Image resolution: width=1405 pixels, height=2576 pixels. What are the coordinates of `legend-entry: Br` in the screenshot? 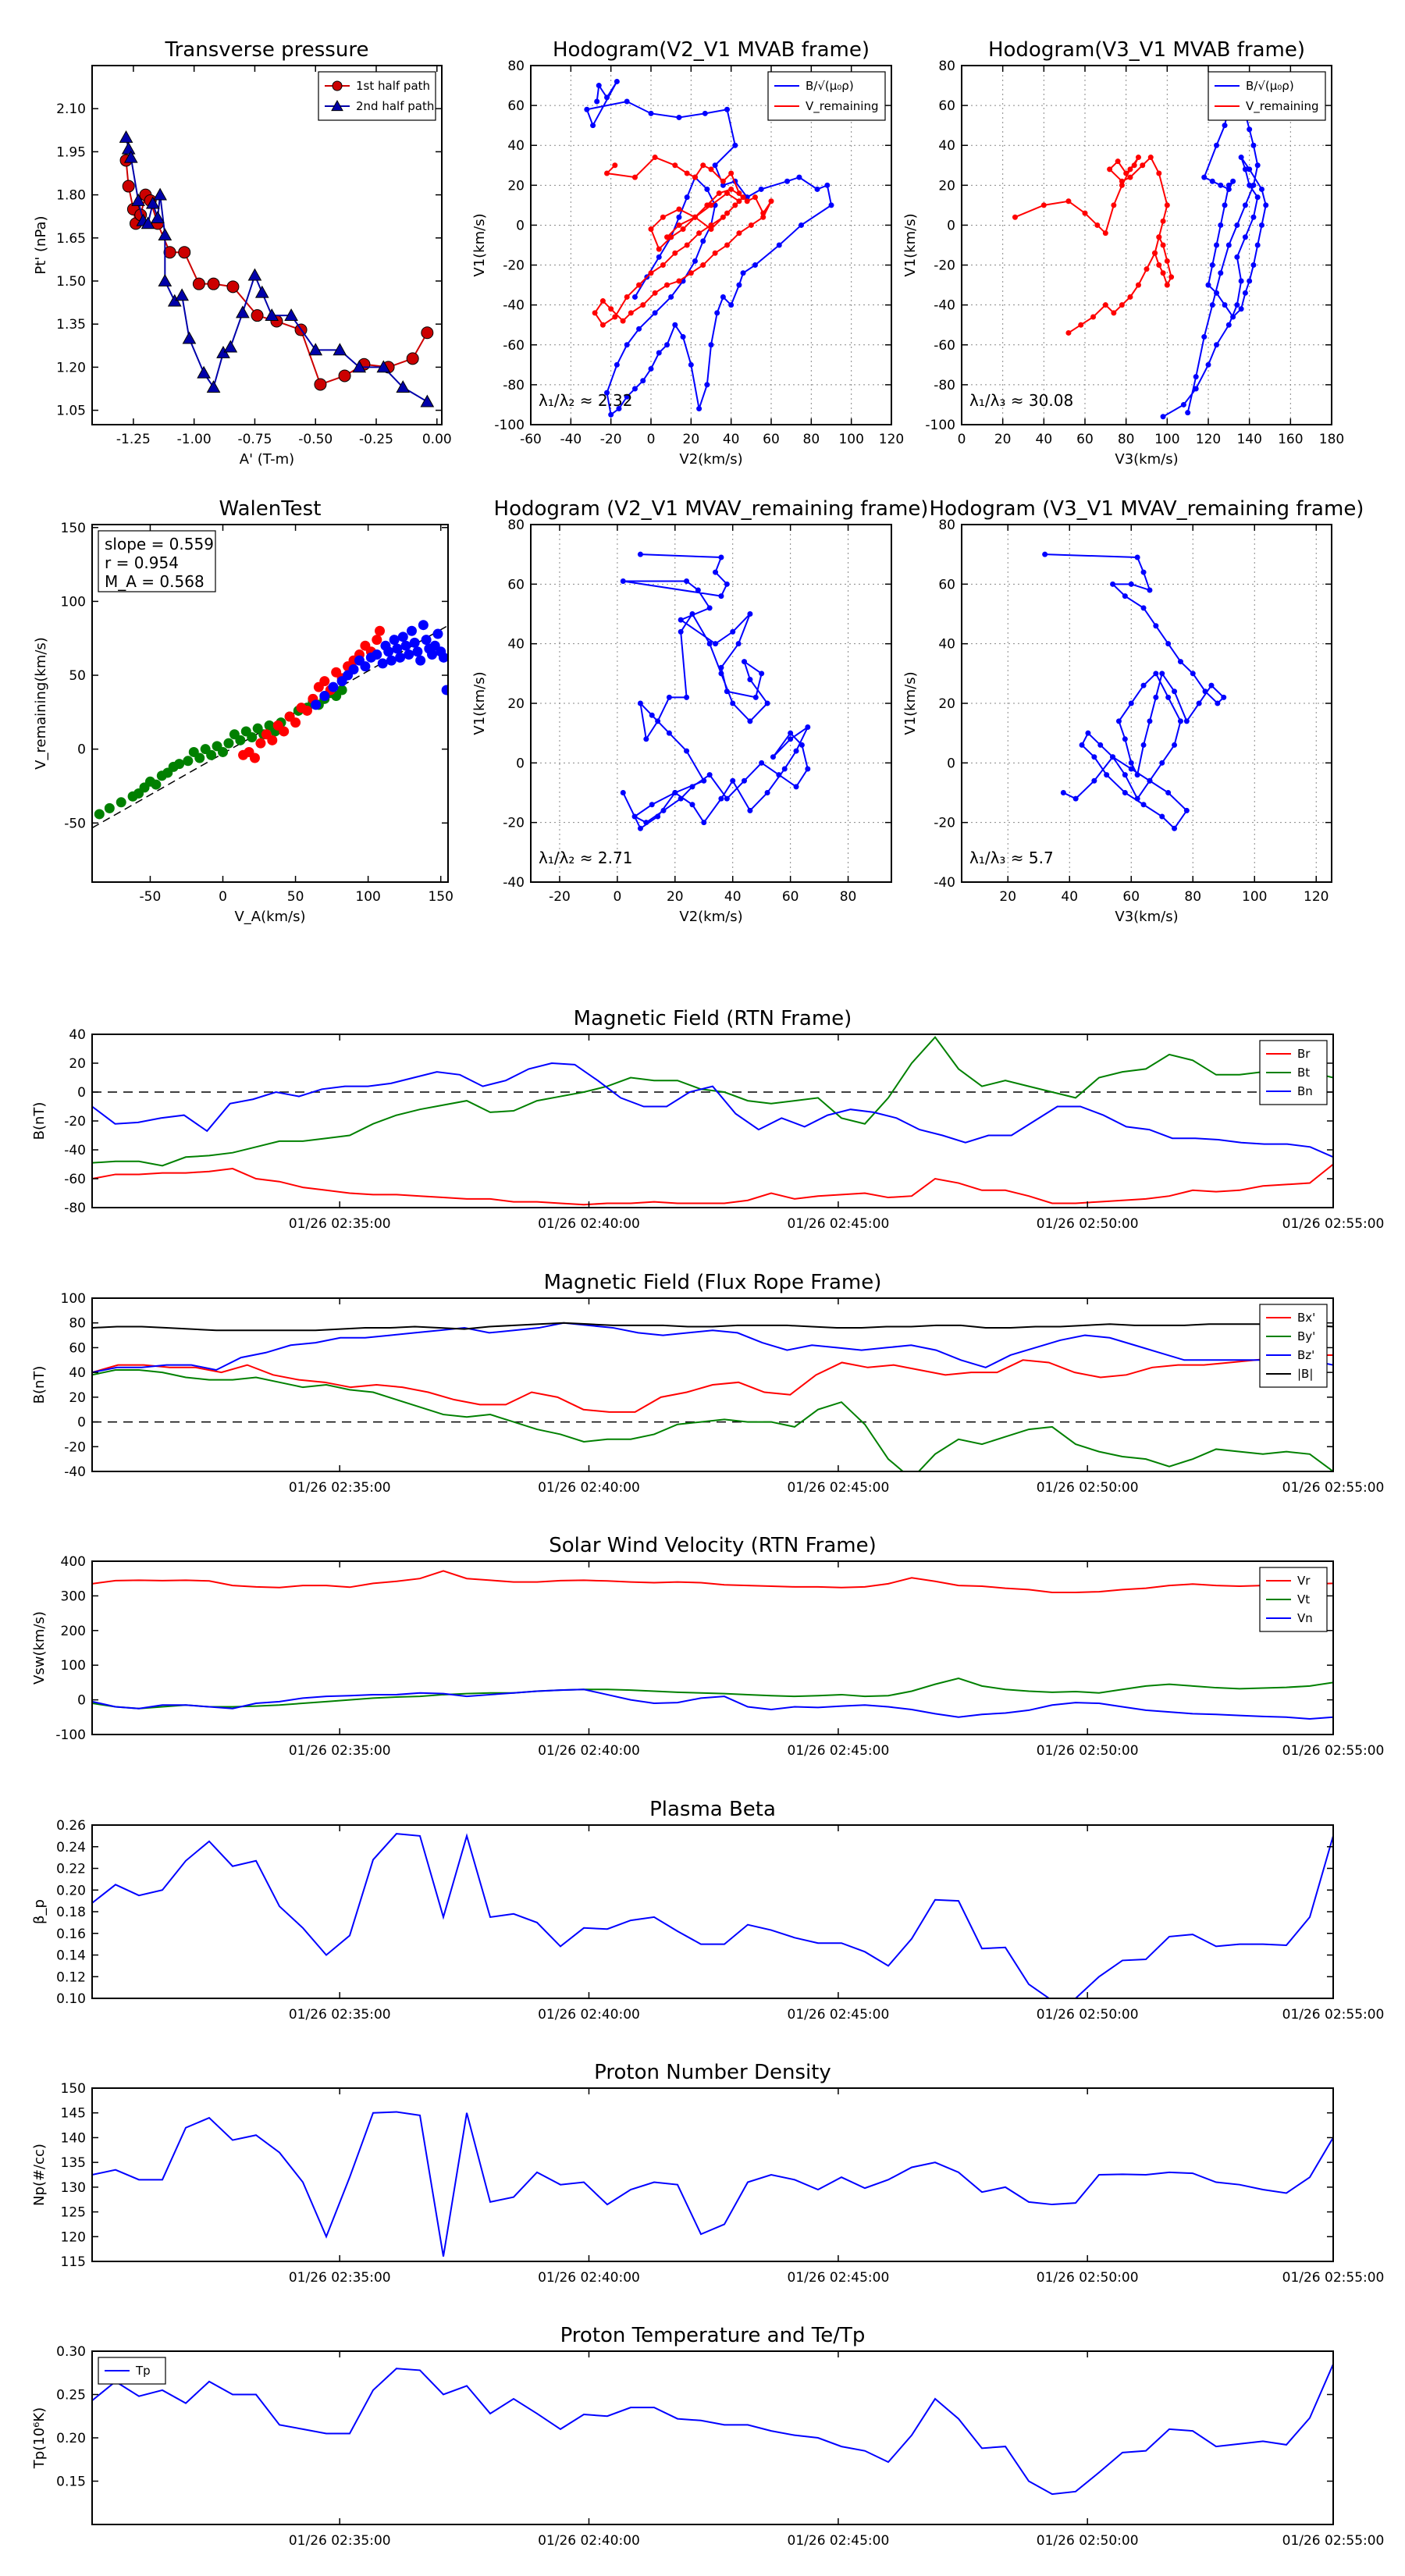 It's located at (1304, 1054).